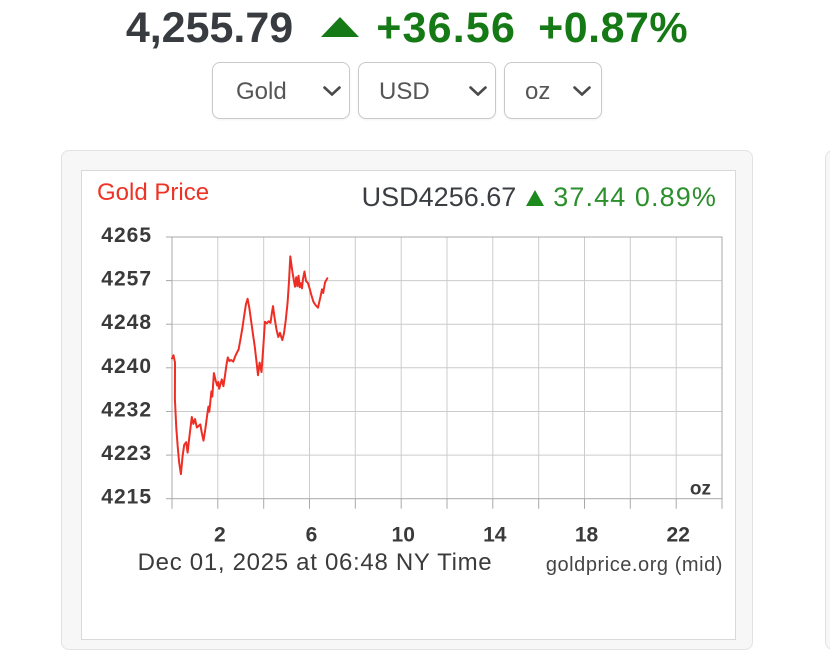 The width and height of the screenshot is (830, 650). Describe the element at coordinates (220, 535) in the screenshot. I see `svg-text: 2` at that location.